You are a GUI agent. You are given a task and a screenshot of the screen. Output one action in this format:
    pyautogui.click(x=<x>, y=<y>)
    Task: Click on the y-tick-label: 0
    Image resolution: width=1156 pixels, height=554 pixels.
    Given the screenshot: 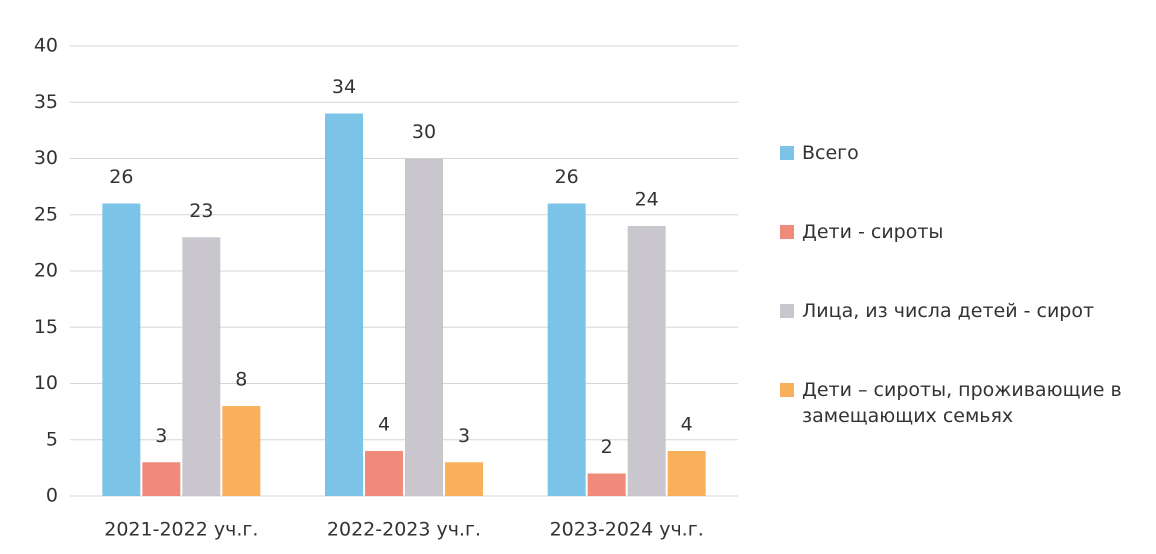 What is the action you would take?
    pyautogui.click(x=52, y=496)
    